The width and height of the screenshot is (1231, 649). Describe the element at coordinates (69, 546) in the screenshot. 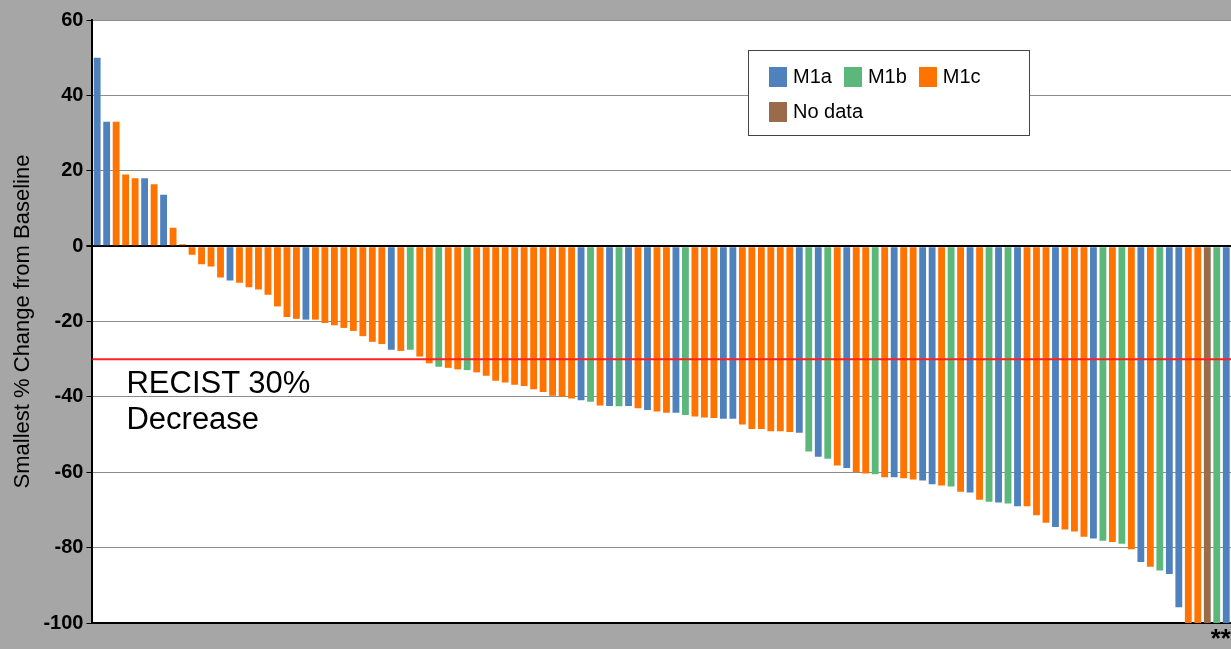

I see `y-tick-label: -80` at that location.